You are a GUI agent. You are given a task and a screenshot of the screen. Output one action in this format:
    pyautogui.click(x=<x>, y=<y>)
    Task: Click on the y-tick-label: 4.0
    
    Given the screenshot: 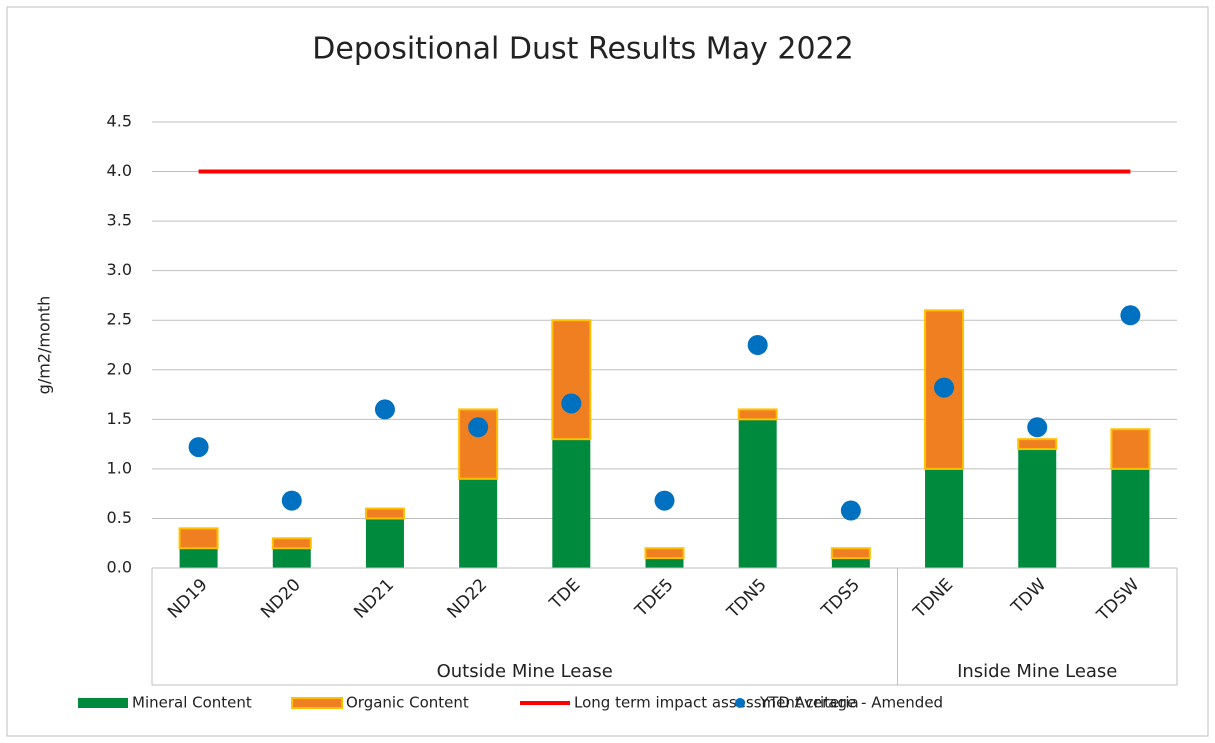 What is the action you would take?
    pyautogui.click(x=119, y=170)
    